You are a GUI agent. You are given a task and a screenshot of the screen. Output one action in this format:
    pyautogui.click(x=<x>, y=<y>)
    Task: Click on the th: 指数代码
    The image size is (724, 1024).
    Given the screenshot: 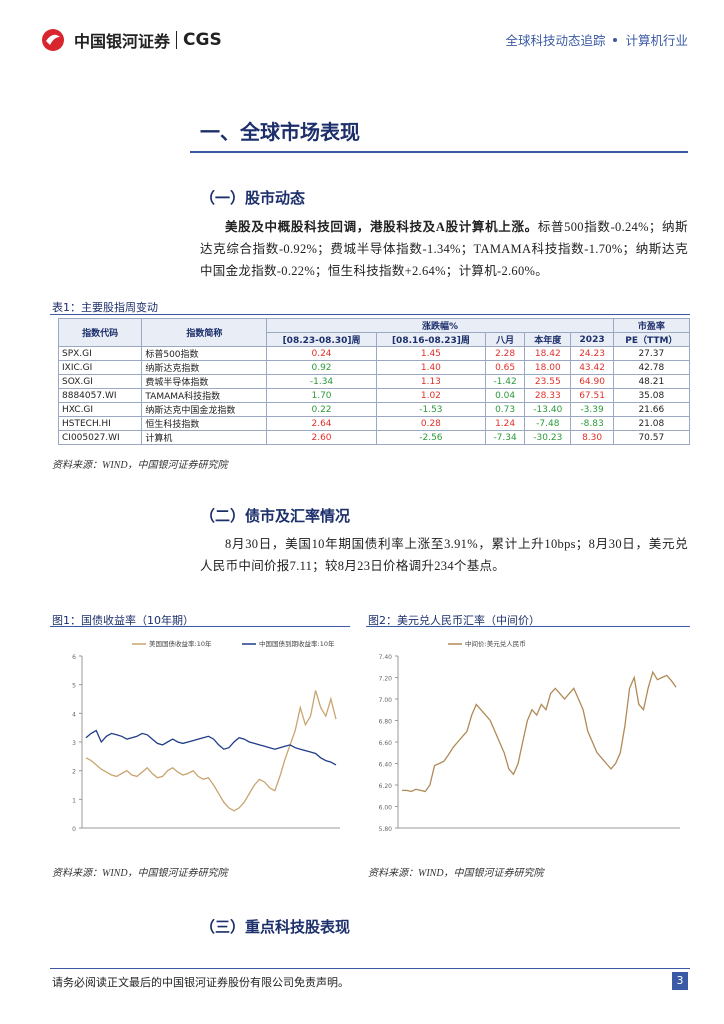 What is the action you would take?
    pyautogui.click(x=100, y=332)
    